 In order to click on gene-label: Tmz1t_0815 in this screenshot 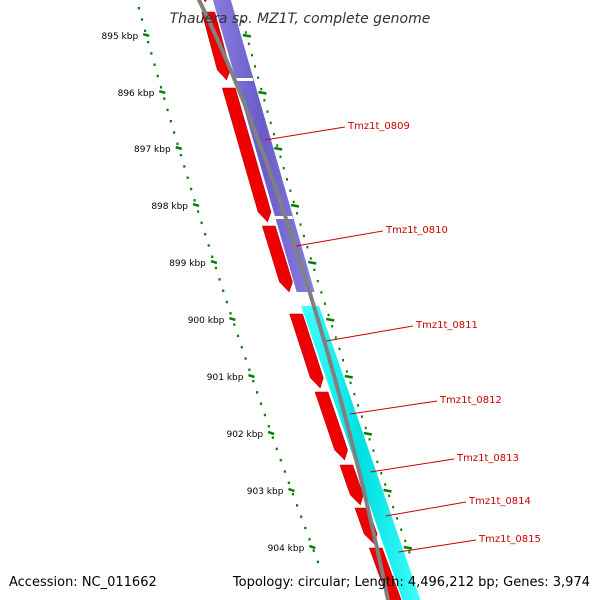, I will do `click(509, 539)`.